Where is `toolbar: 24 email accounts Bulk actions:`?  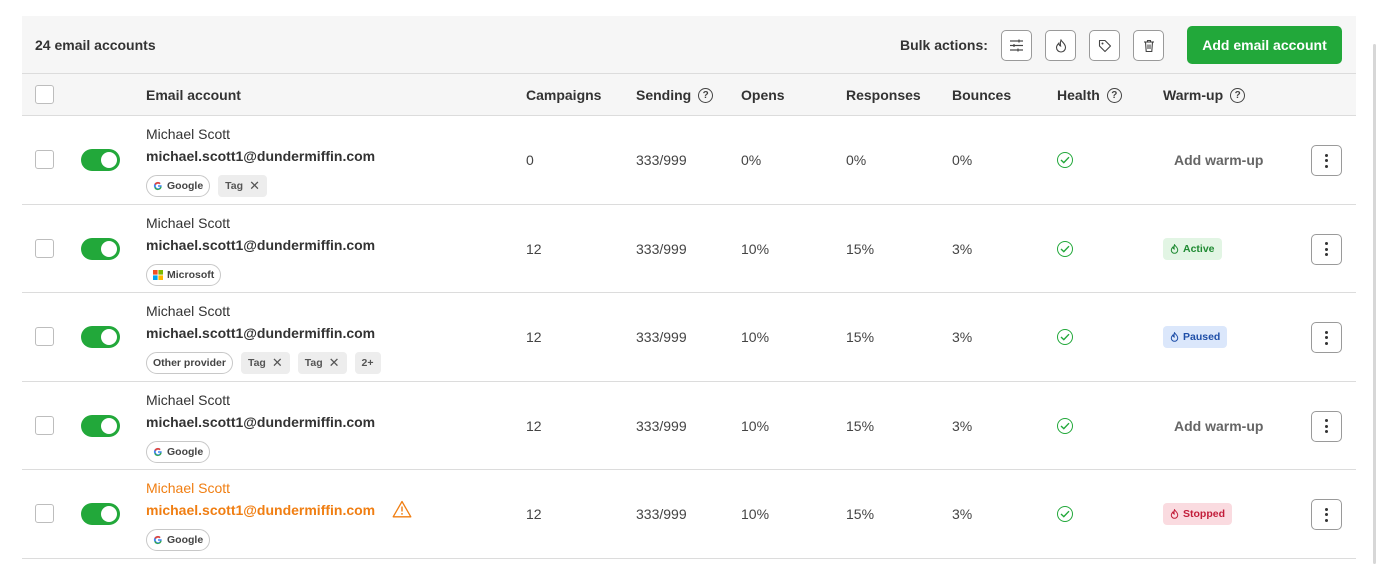 toolbar: 24 email accounts Bulk actions: is located at coordinates (689, 45).